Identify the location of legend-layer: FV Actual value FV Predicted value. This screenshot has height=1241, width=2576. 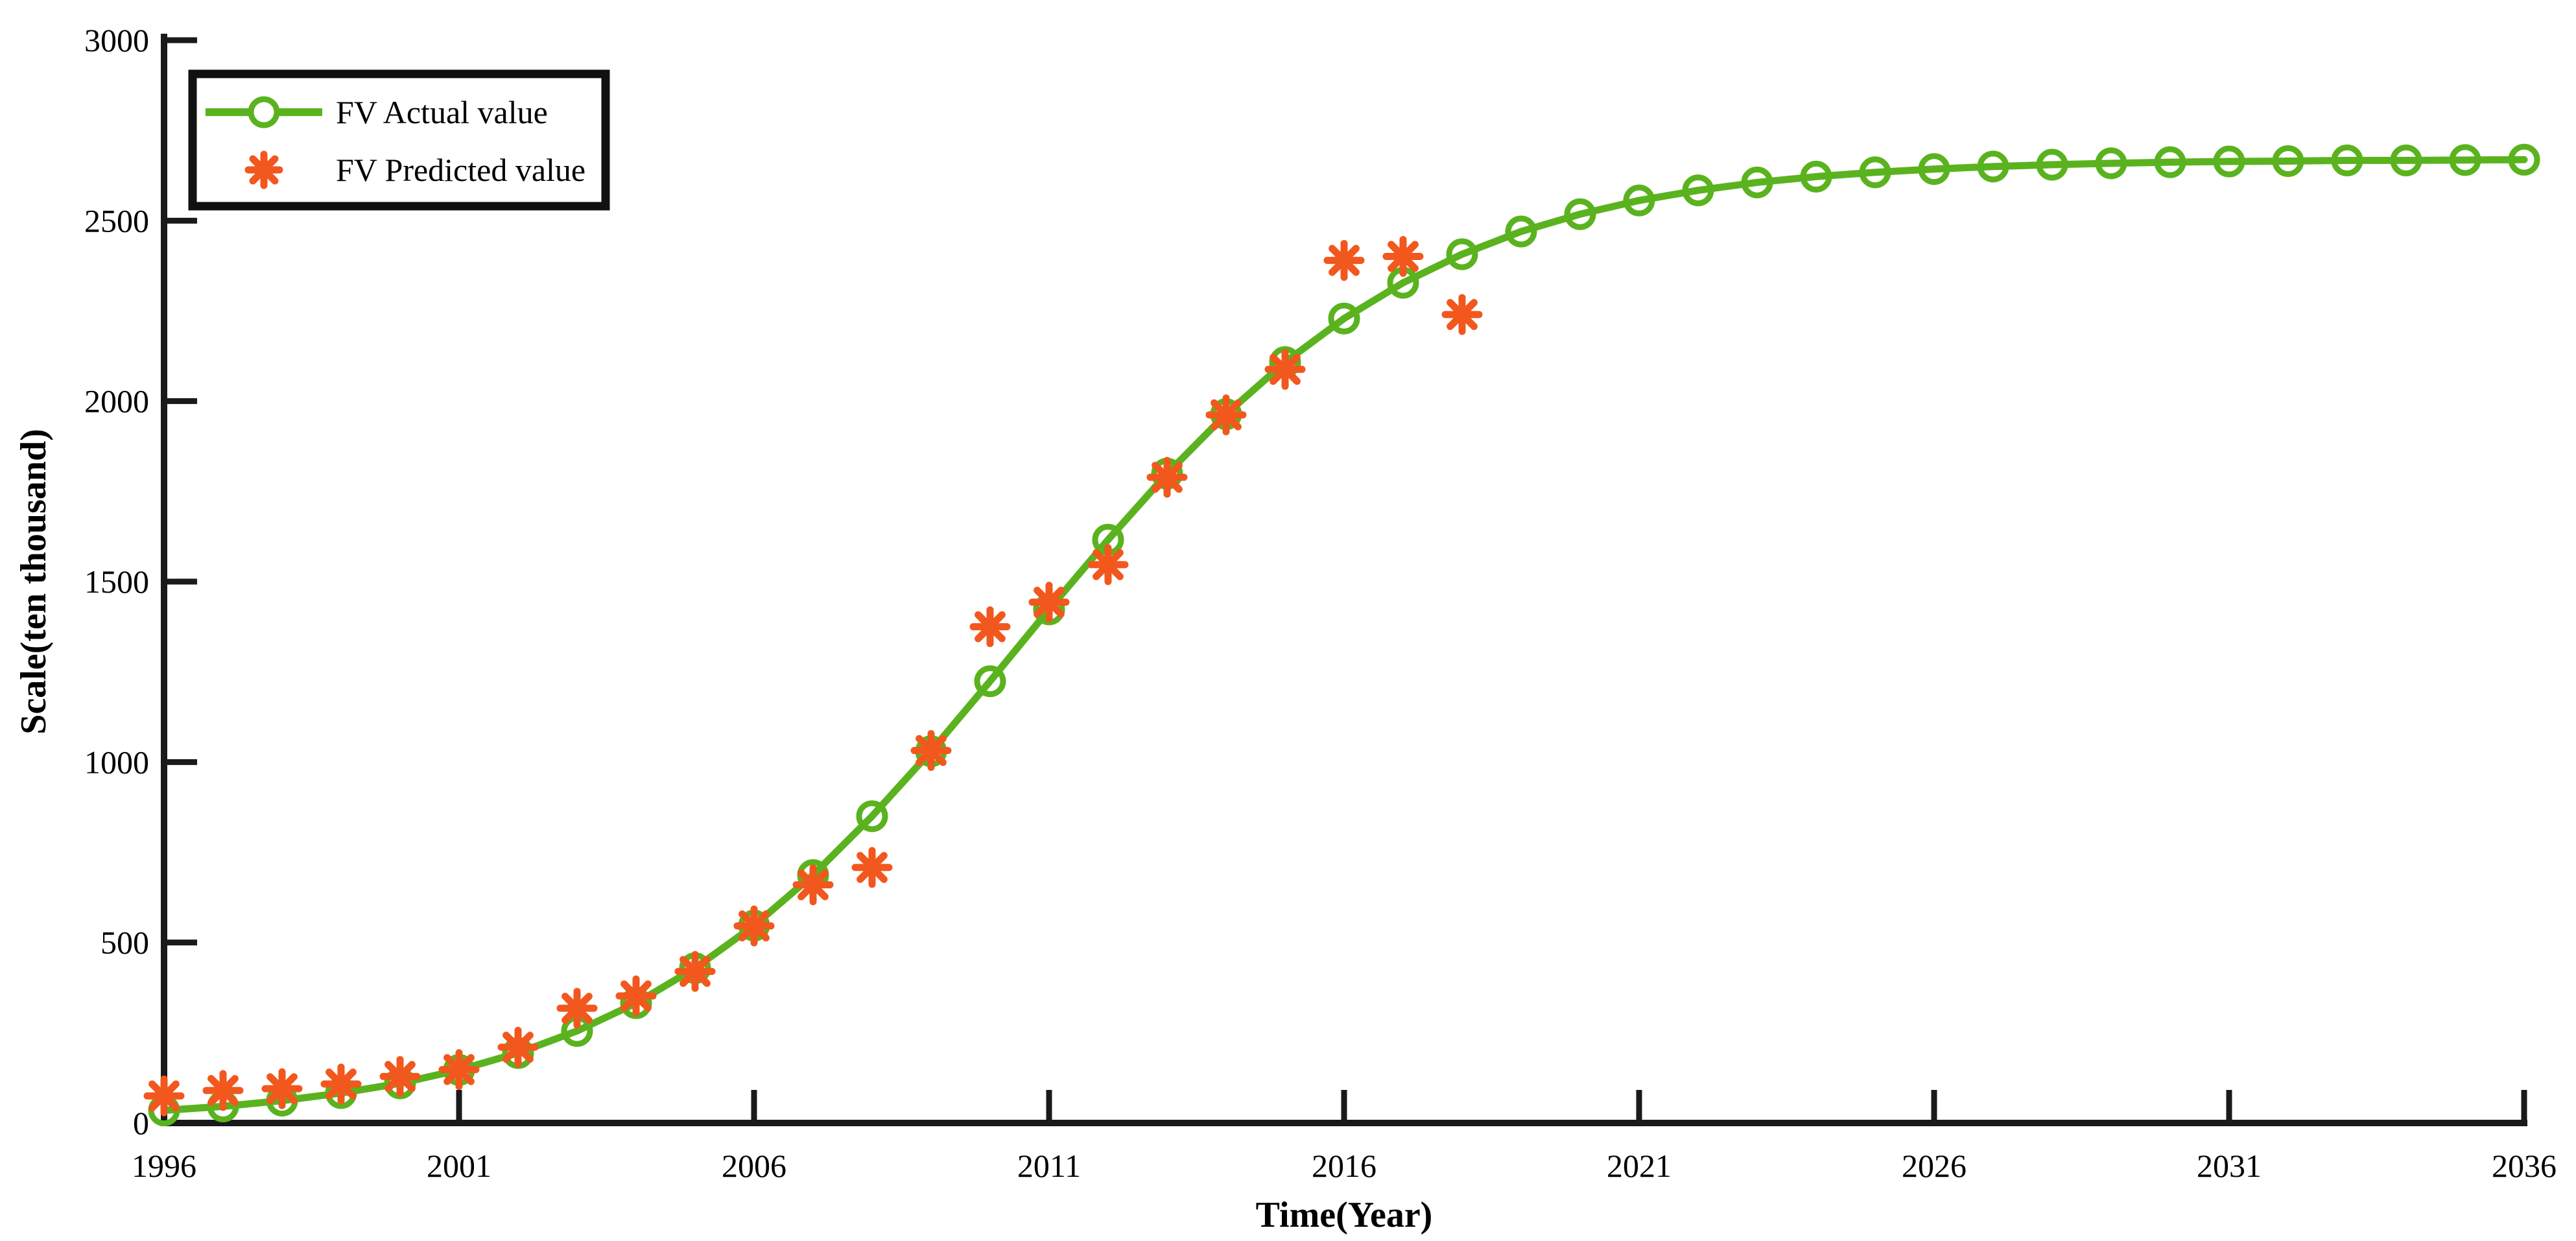
(399, 140).